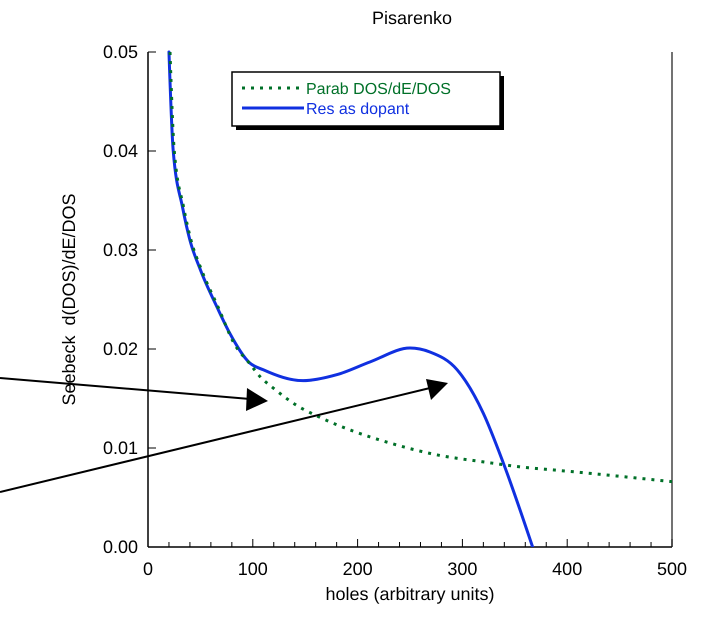 Image resolution: width=702 pixels, height=634 pixels. What do you see at coordinates (357, 569) in the screenshot?
I see `x-tick-label: 200` at bounding box center [357, 569].